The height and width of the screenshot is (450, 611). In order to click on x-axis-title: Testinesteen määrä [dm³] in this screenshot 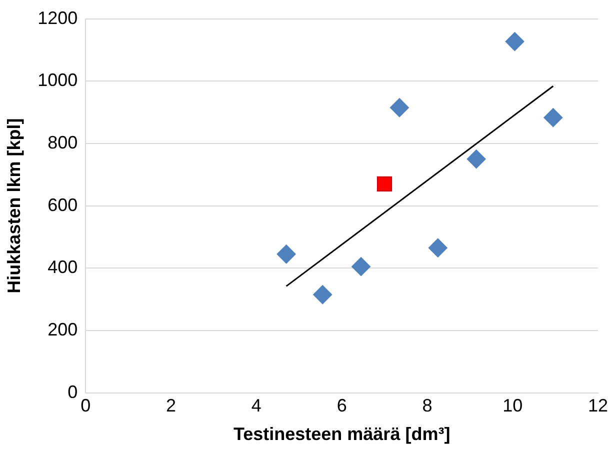, I will do `click(341, 434)`.